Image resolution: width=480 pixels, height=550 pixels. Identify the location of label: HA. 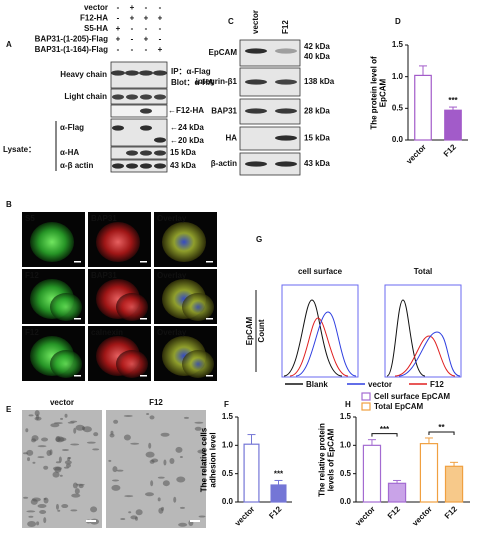
(231, 138).